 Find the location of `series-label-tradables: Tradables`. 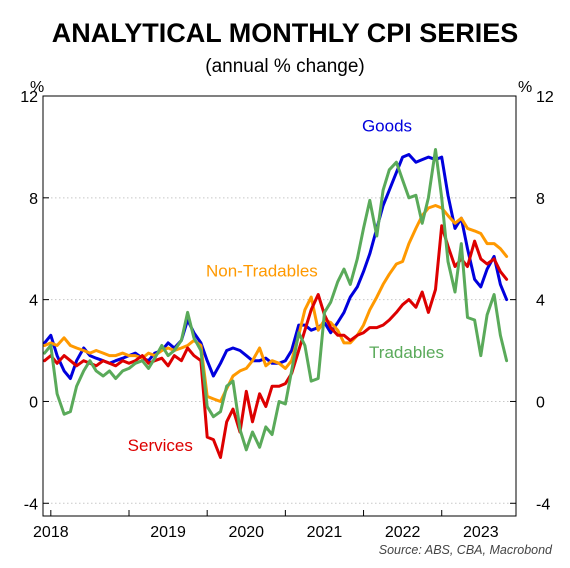

series-label-tradables: Tradables is located at coordinates (406, 352).